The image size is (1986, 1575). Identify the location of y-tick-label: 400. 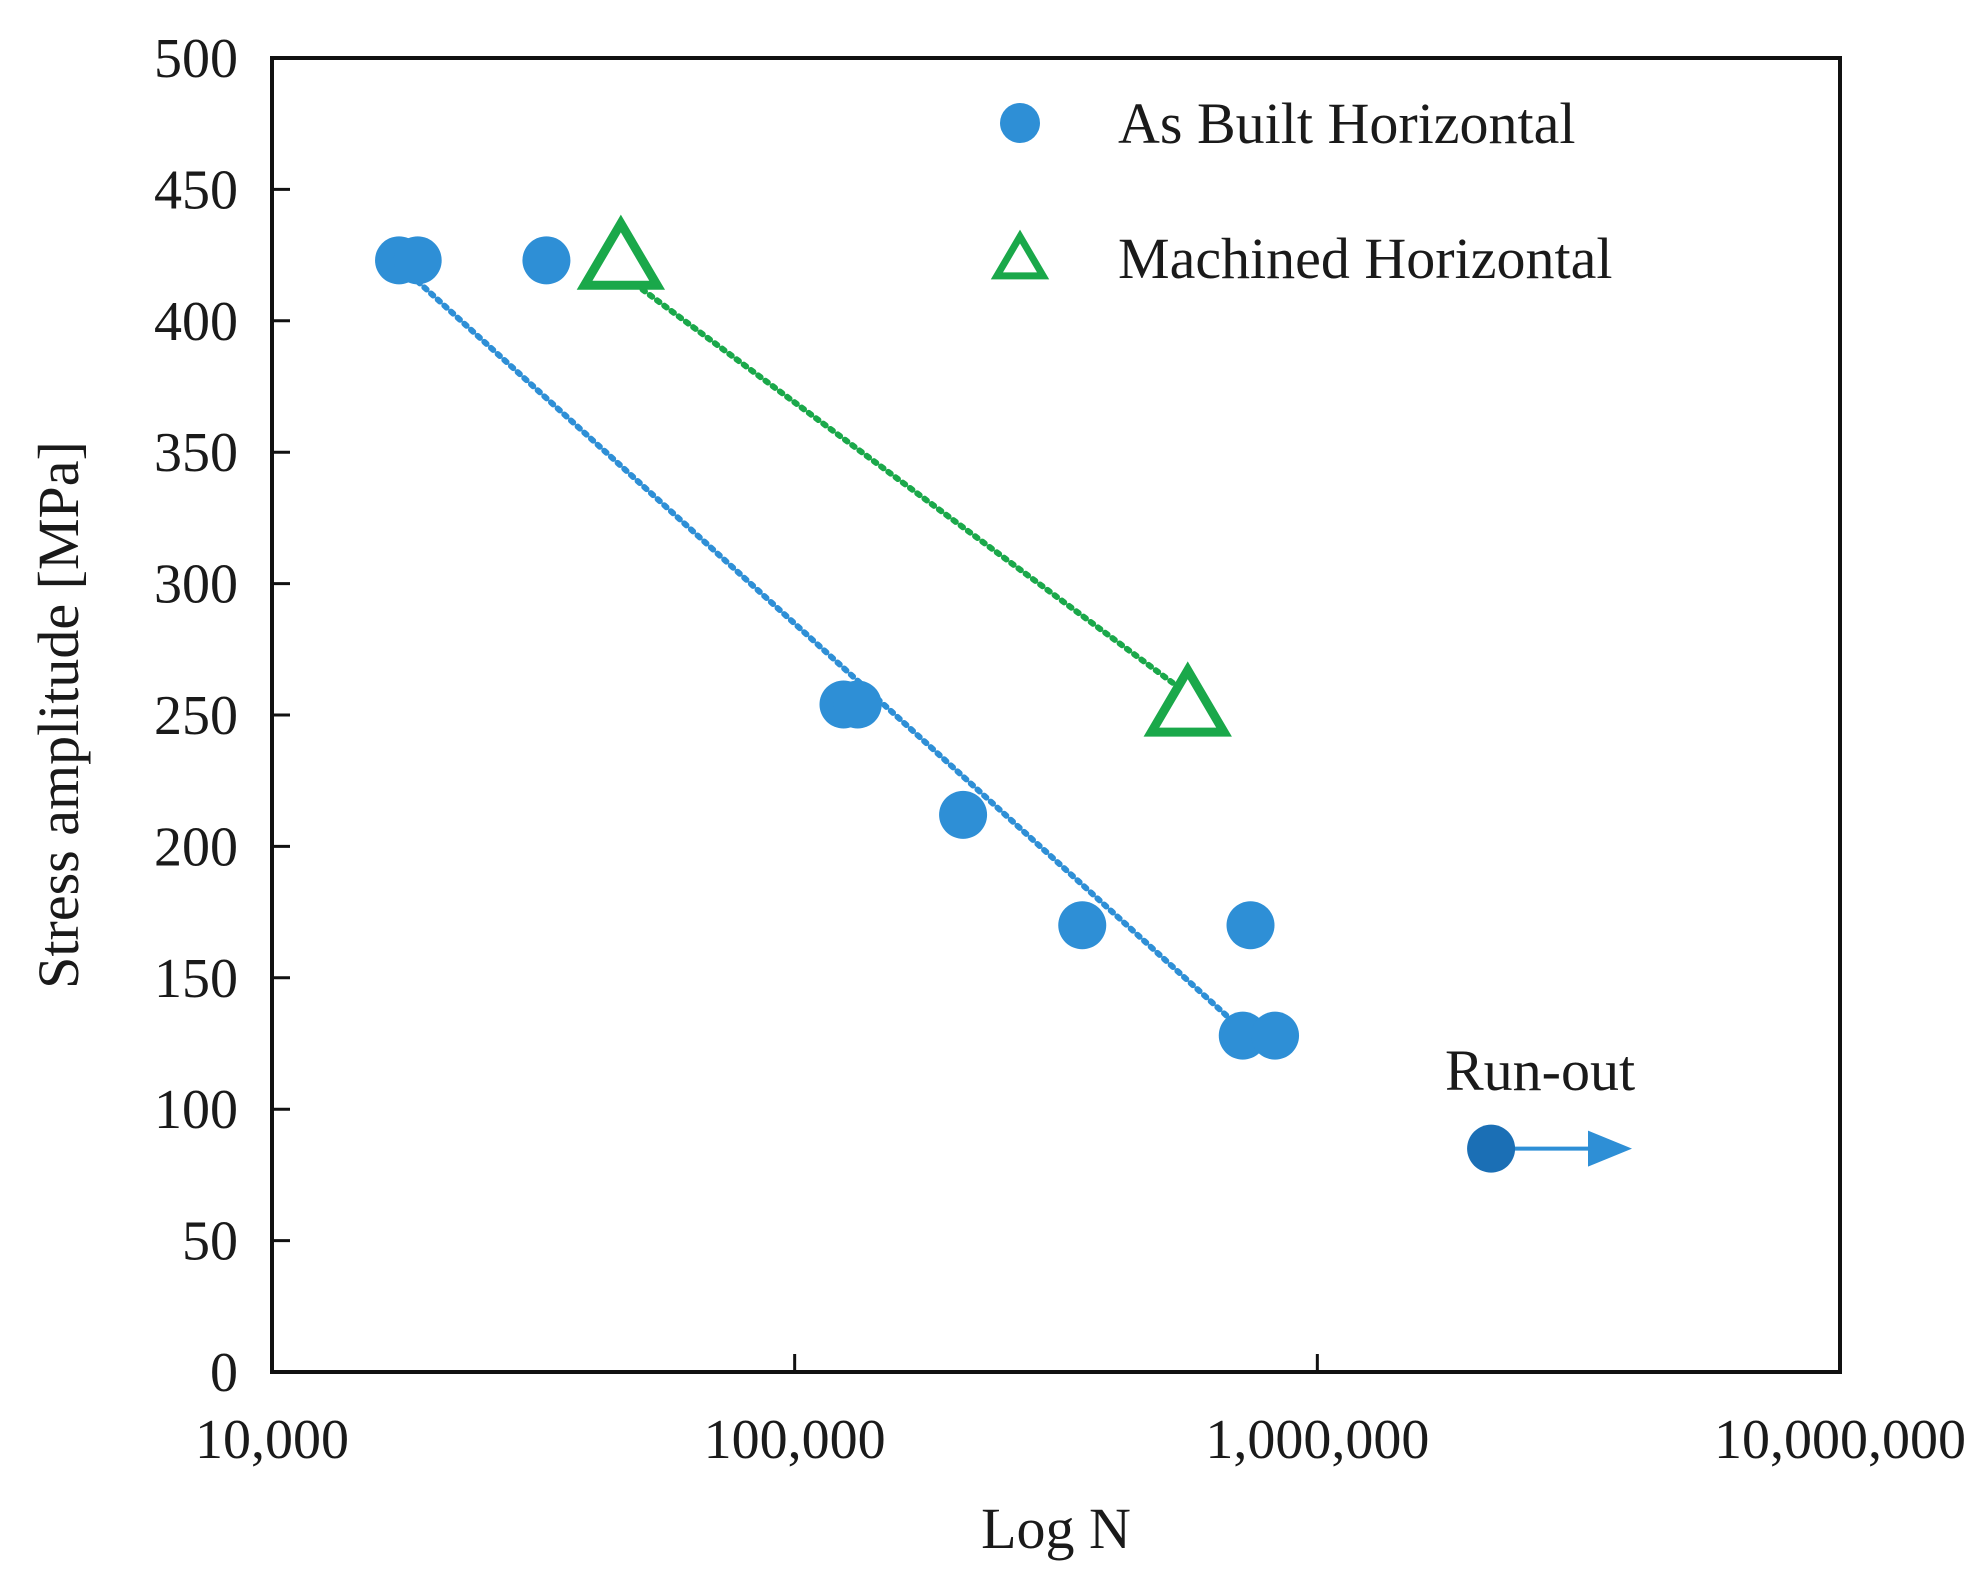
(196, 322).